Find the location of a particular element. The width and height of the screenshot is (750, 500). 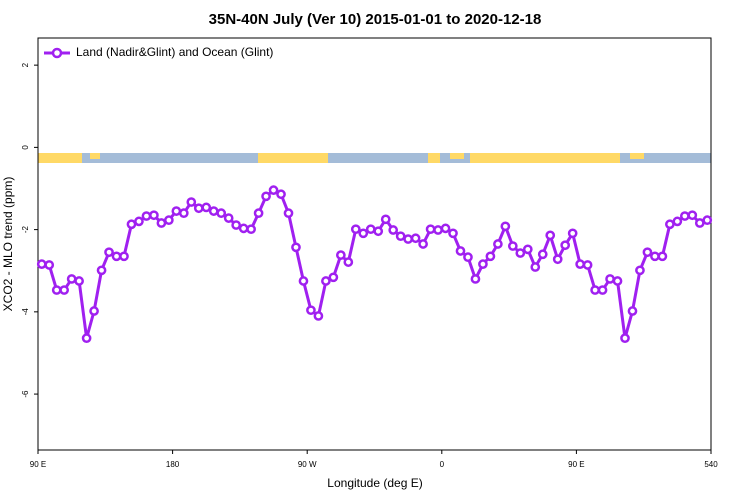

legend: Land (Nadir&Glint) and Ocean (Glint) is located at coordinates (158, 52).